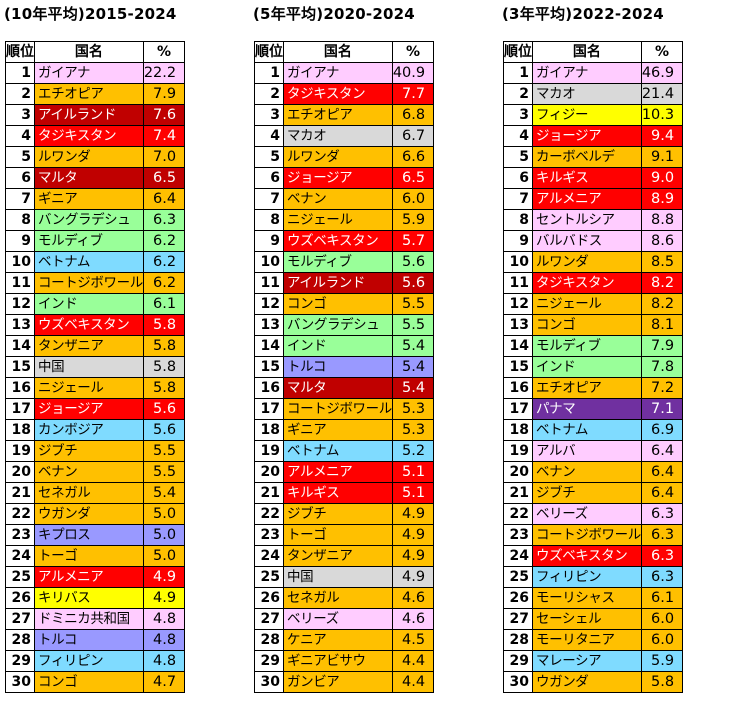 The height and width of the screenshot is (728, 729). What do you see at coordinates (95, 199) in the screenshot?
I see `table-row: 7 ギニア 6.4` at bounding box center [95, 199].